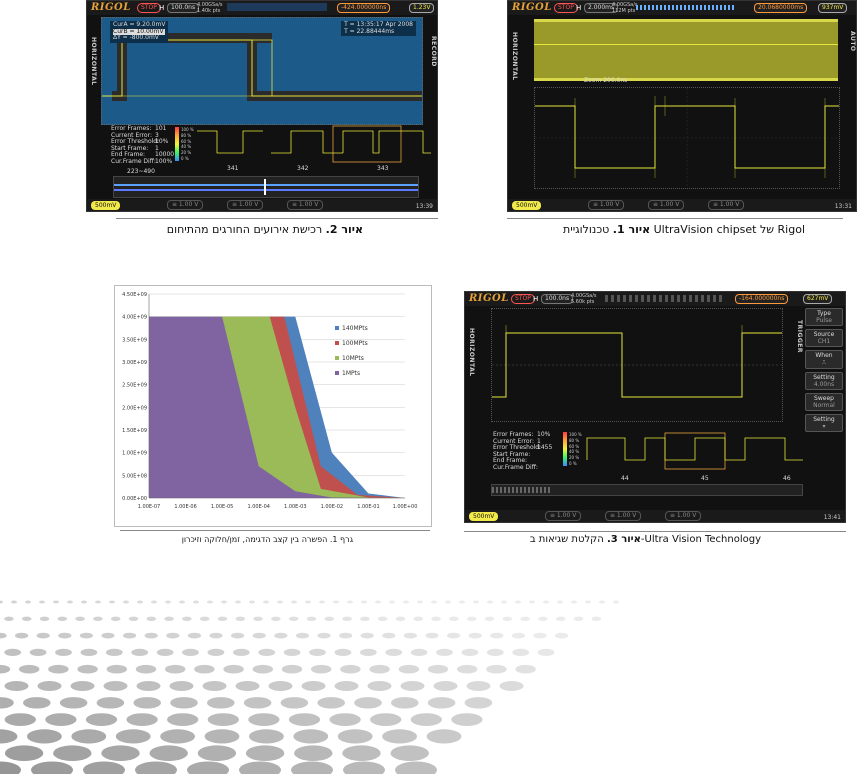 Image resolution: width=857 pixels, height=774 pixels. Describe the element at coordinates (824, 402) in the screenshot. I see `menu-sweep-button: Sweep Normal` at that location.